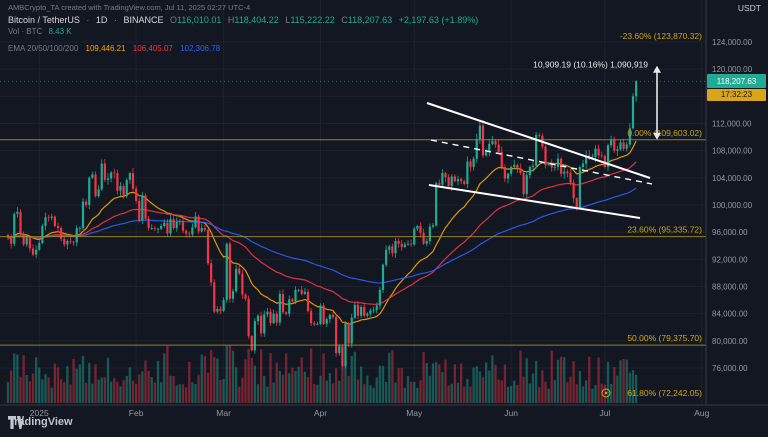 The width and height of the screenshot is (768, 437). What do you see at coordinates (732, 42) in the screenshot?
I see `y-axis-label: 124,000.00` at bounding box center [732, 42].